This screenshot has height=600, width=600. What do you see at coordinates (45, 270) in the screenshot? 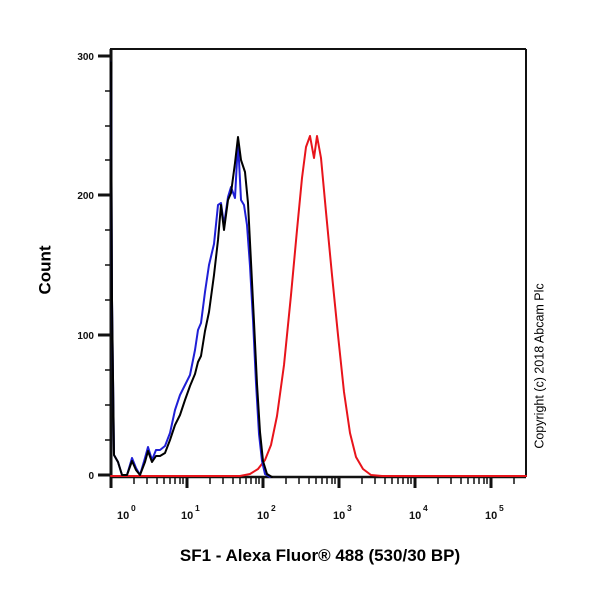
I see `y-axis-title: Count` at bounding box center [45, 270].